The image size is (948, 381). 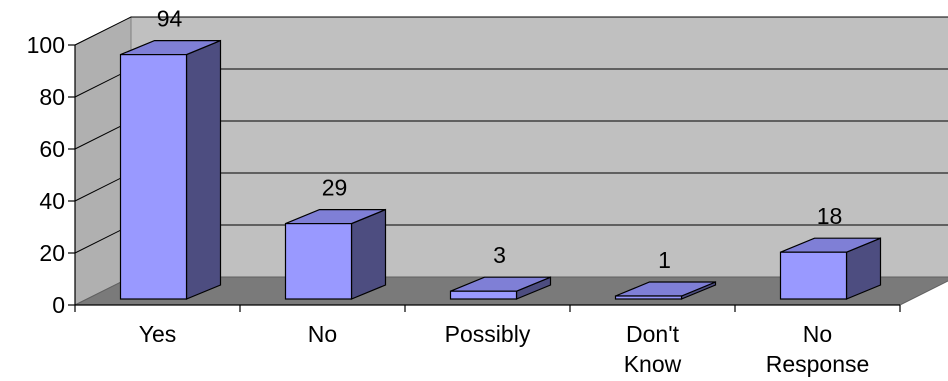 I want to click on y-tick-label: 20, so click(x=52, y=253).